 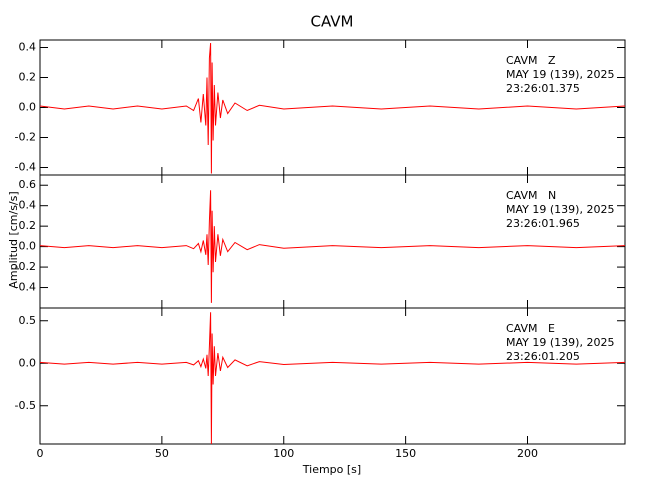 I want to click on annotation: CAVM Z, so click(x=531, y=60).